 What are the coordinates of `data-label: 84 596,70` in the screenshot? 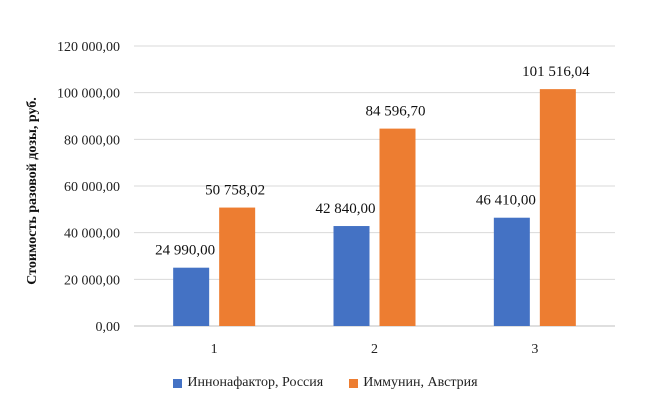 It's located at (396, 112).